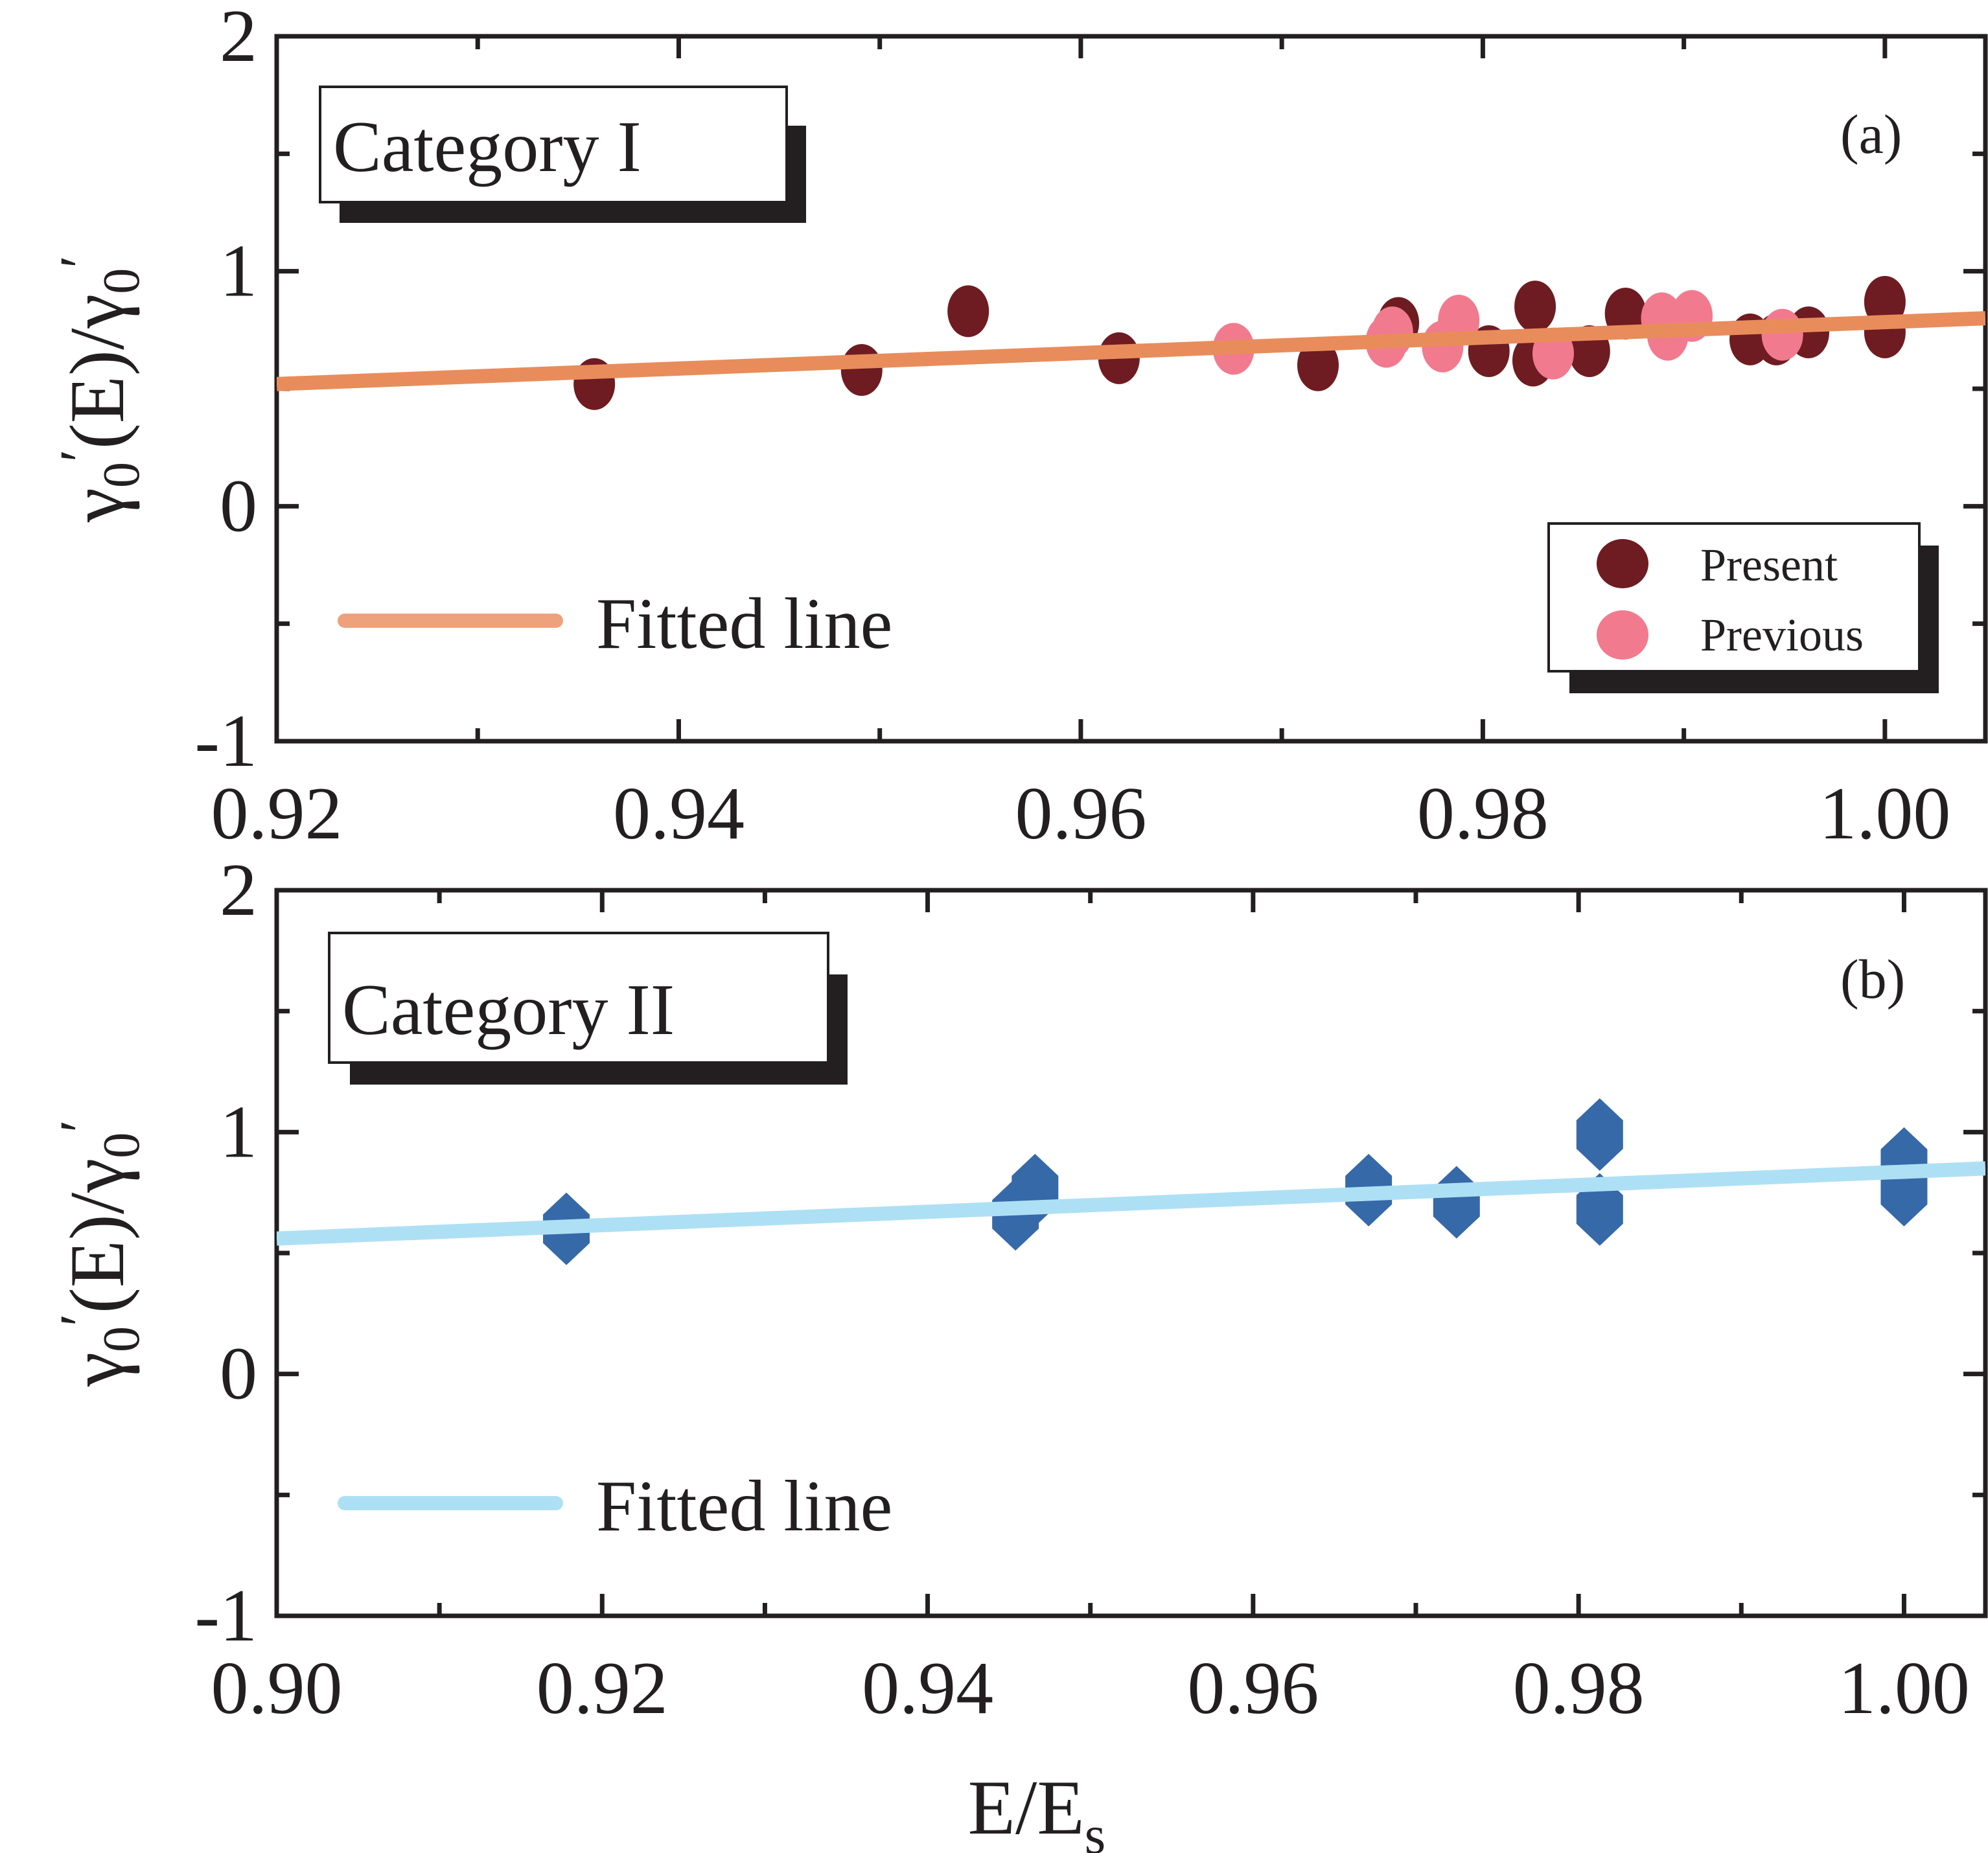 This screenshot has height=1853, width=1988. What do you see at coordinates (1131, 1203) in the screenshot?
I see `fitted-line-b` at bounding box center [1131, 1203].